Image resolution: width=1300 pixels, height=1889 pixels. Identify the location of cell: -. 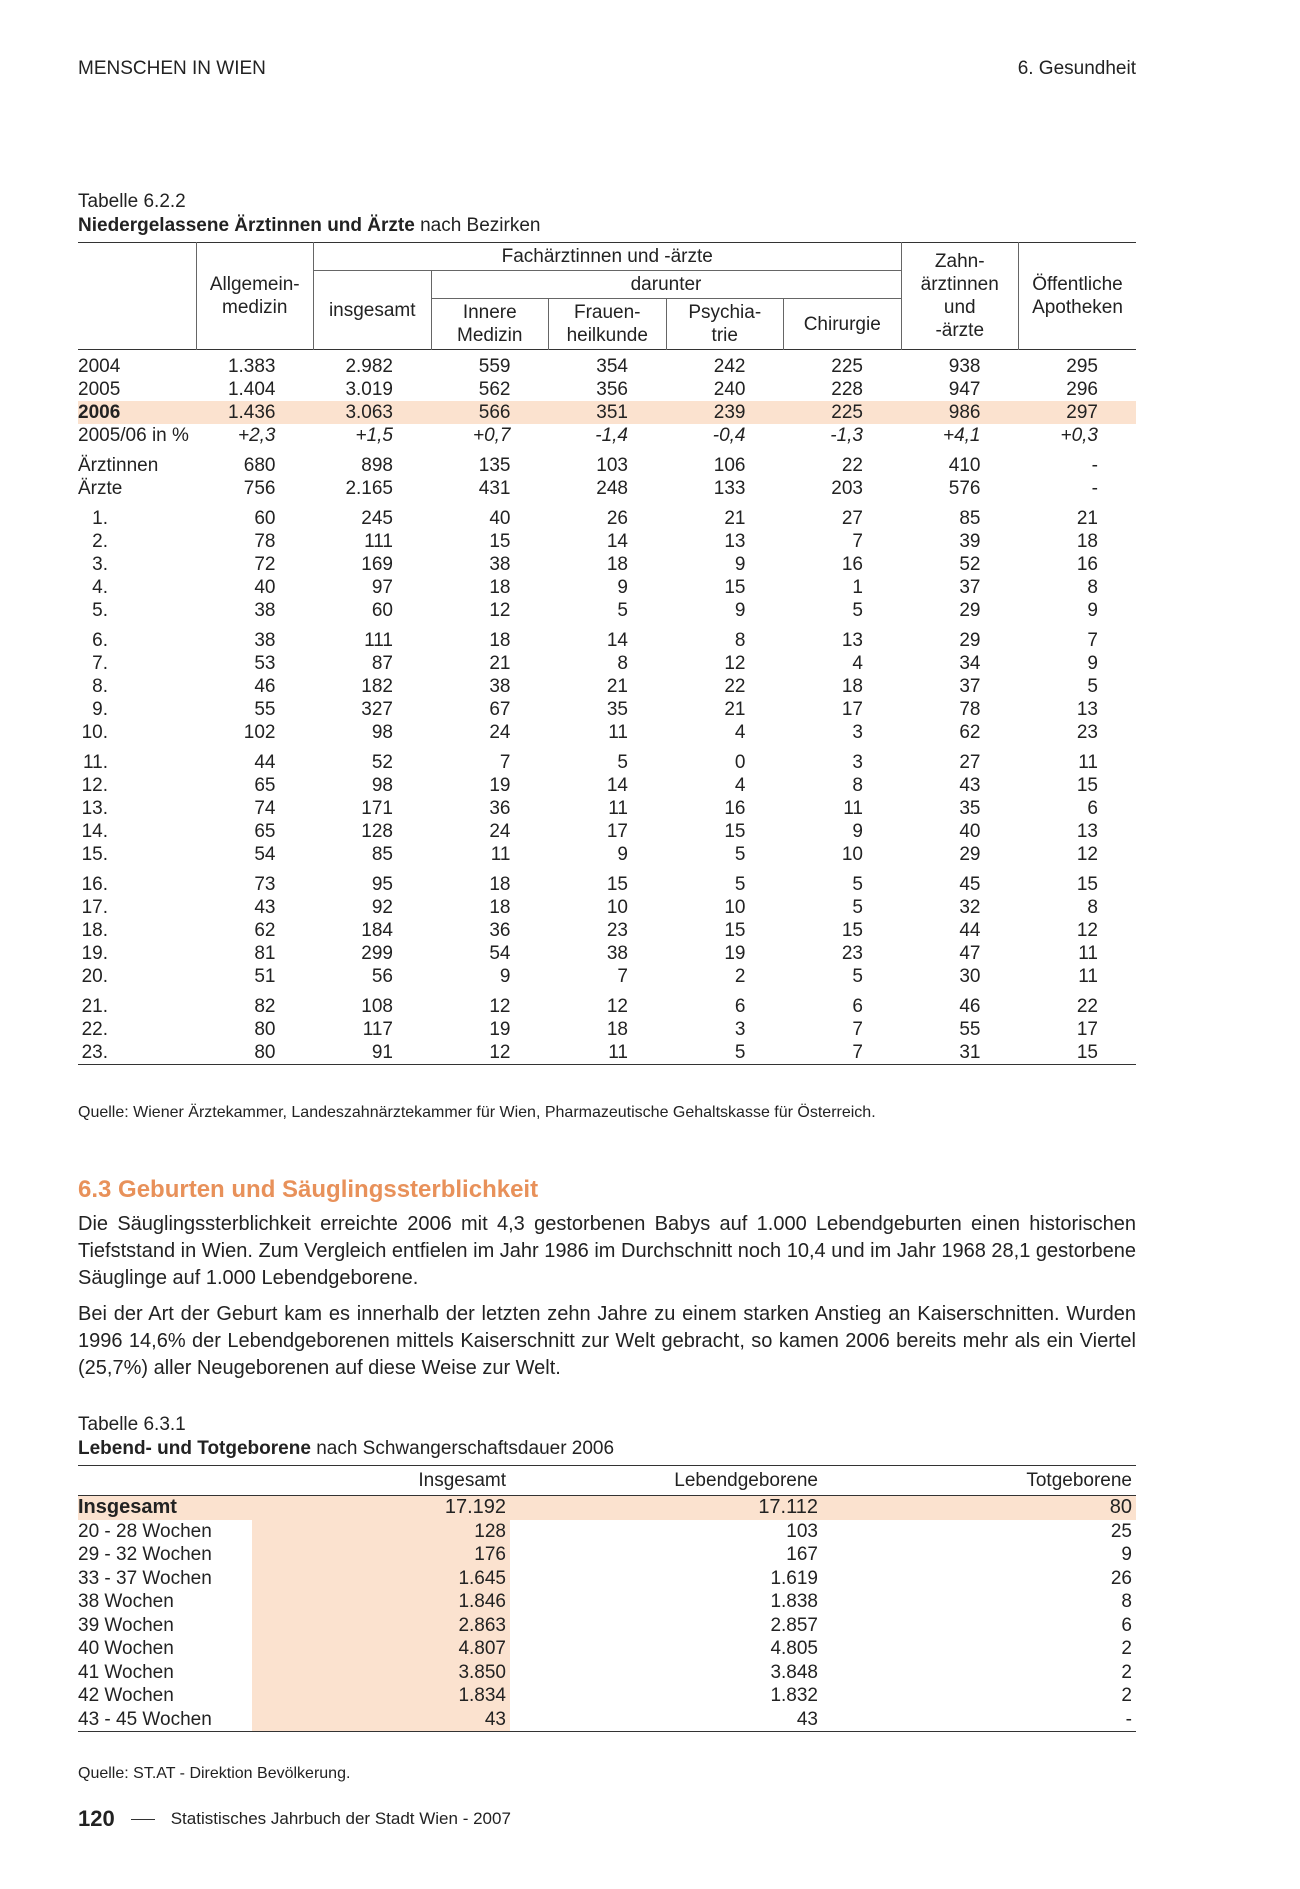
(1094, 465).